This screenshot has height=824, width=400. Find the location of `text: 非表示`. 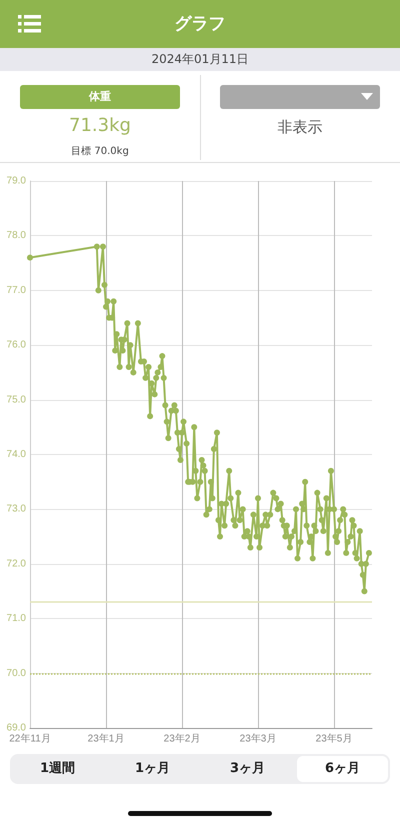

text: 非表示 is located at coordinates (300, 127).